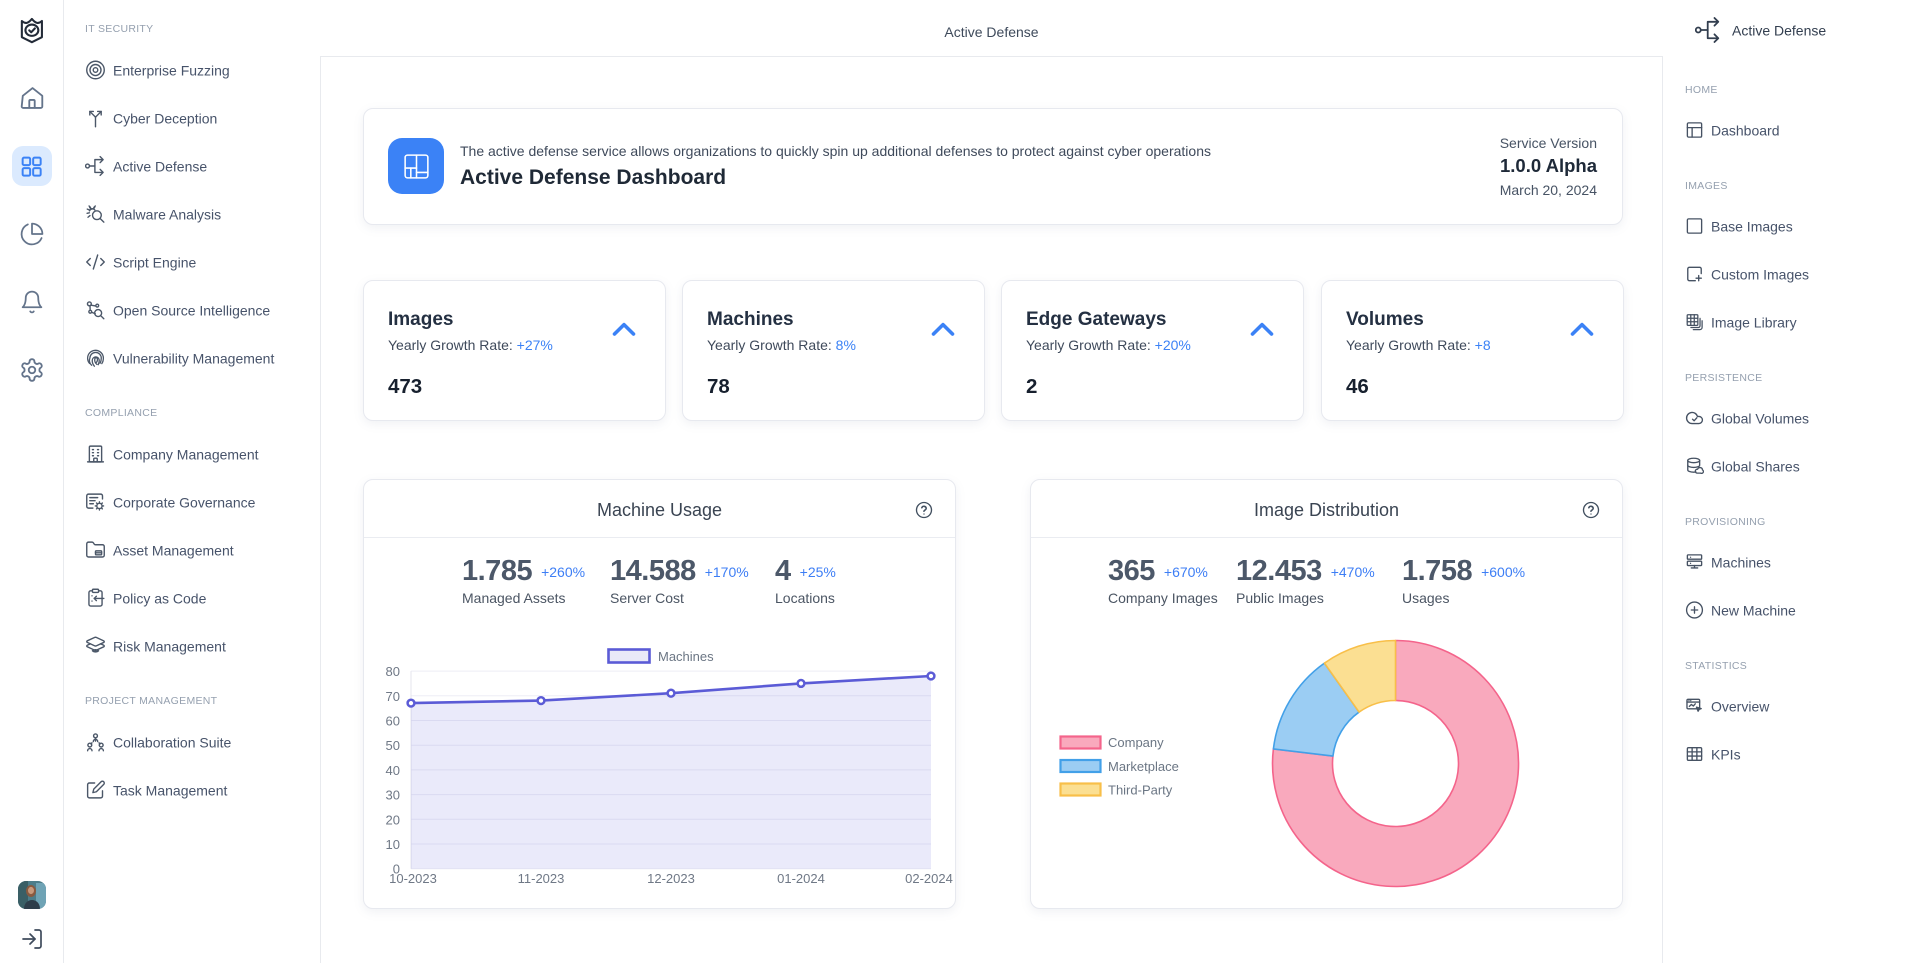  I want to click on svg-text: 20, so click(393, 819).